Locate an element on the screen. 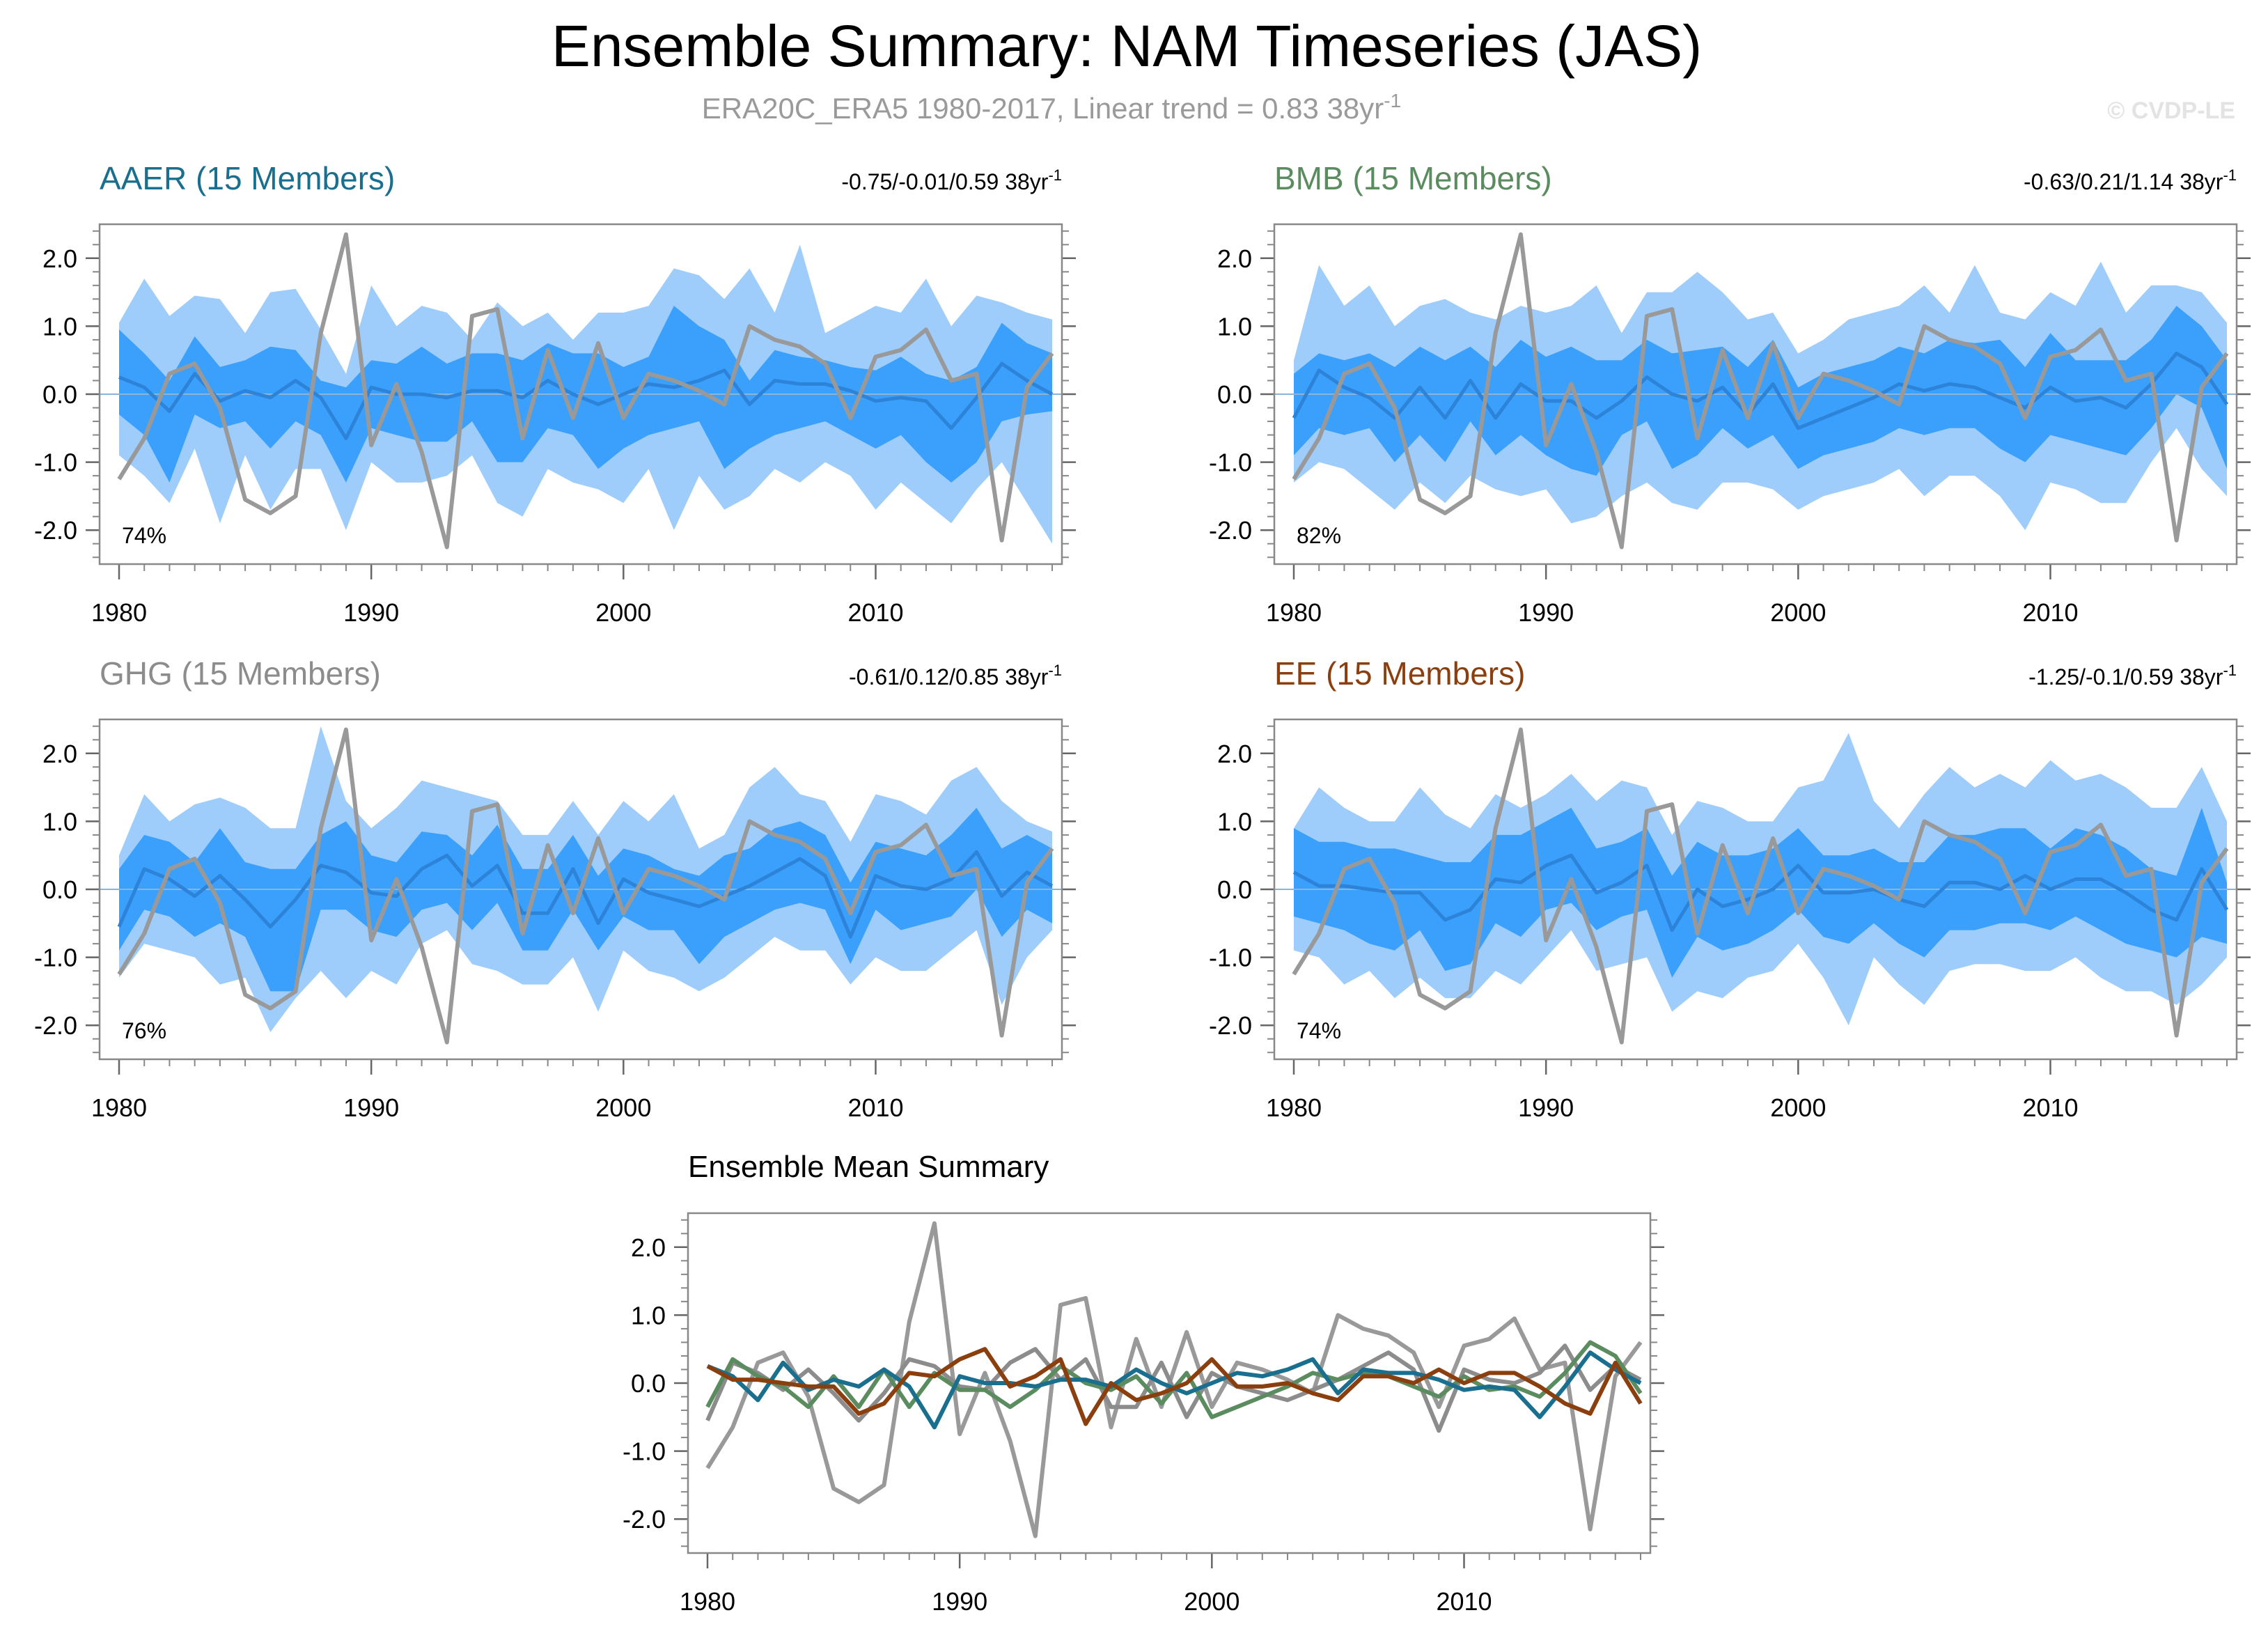 The width and height of the screenshot is (2268, 1638). panel-trend: -0.75/-0.01/0.59 38yr-1 is located at coordinates (951, 180).